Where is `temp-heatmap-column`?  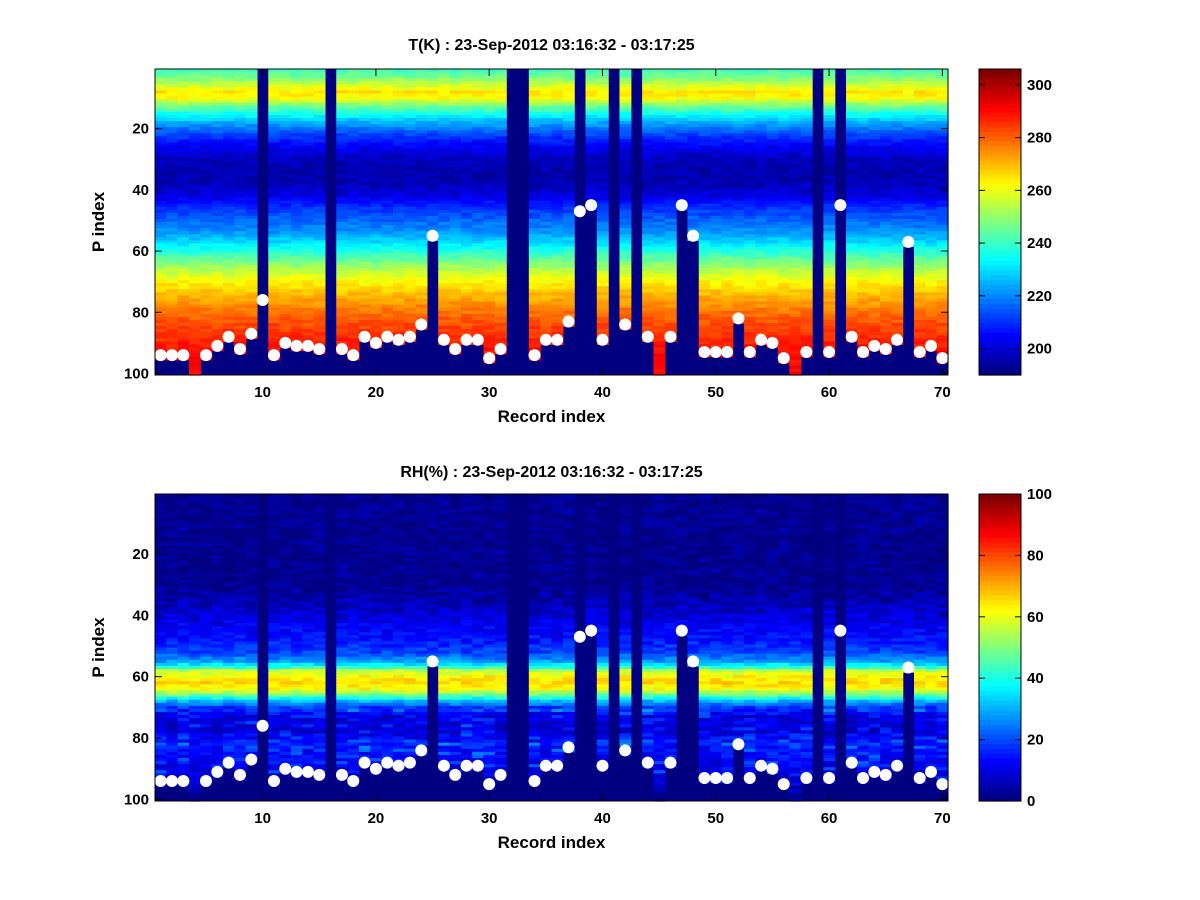 temp-heatmap-column is located at coordinates (421, 199).